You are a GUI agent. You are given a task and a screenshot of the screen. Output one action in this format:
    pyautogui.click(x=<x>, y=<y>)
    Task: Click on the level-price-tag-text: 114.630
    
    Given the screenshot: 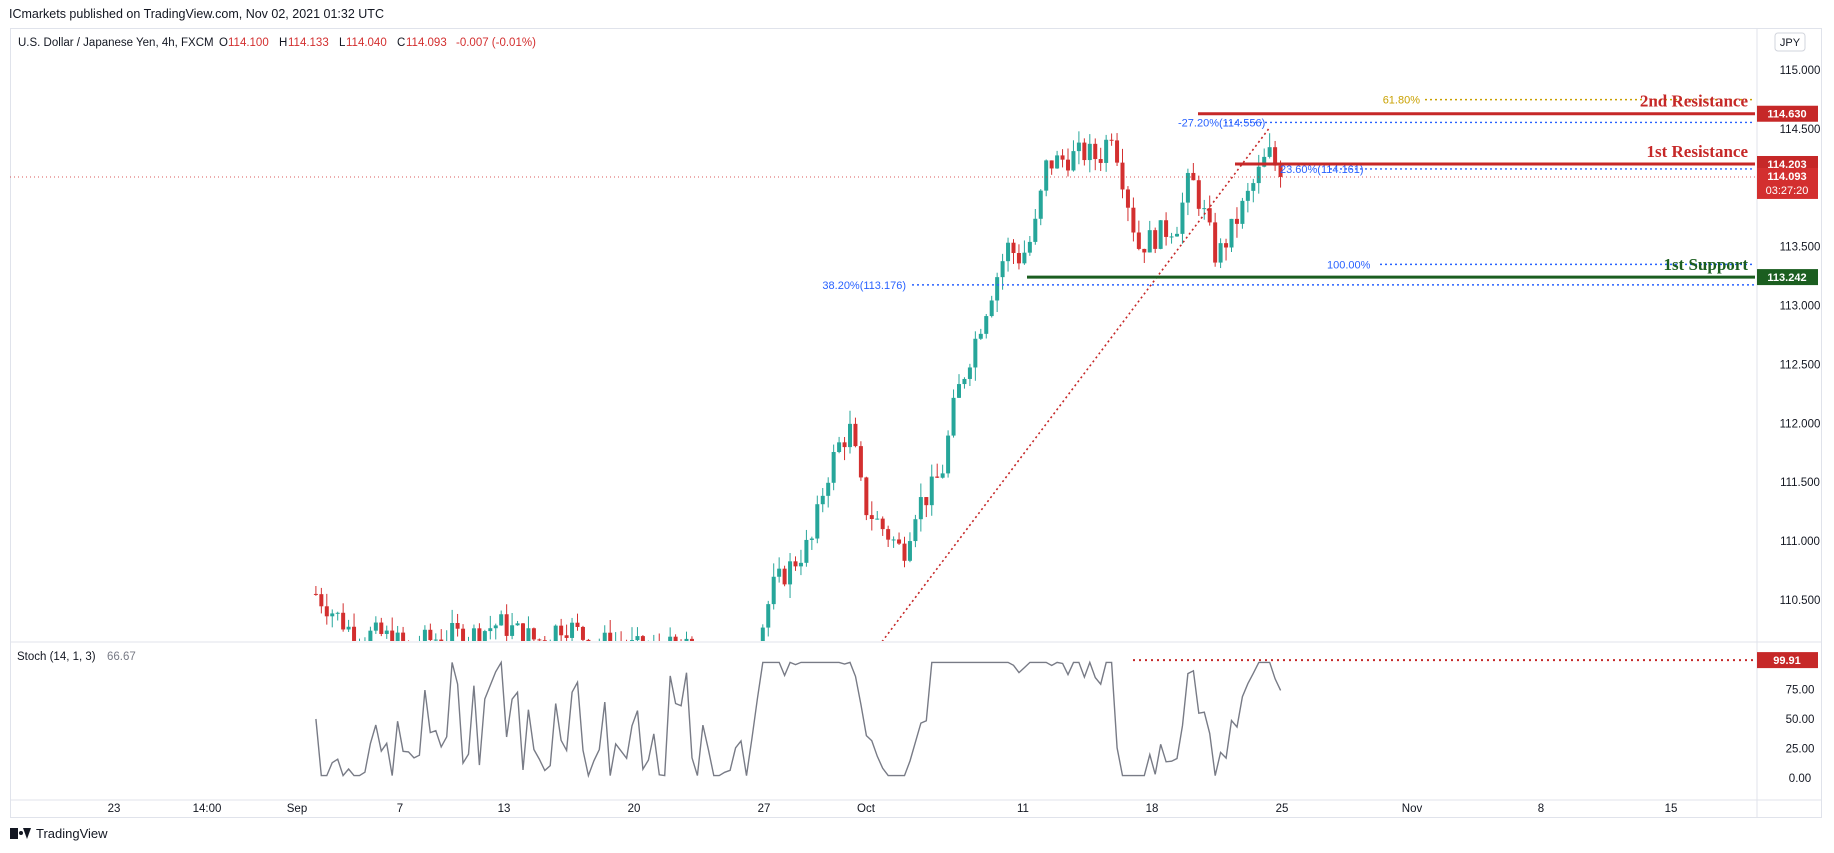 What is the action you would take?
    pyautogui.click(x=1786, y=115)
    